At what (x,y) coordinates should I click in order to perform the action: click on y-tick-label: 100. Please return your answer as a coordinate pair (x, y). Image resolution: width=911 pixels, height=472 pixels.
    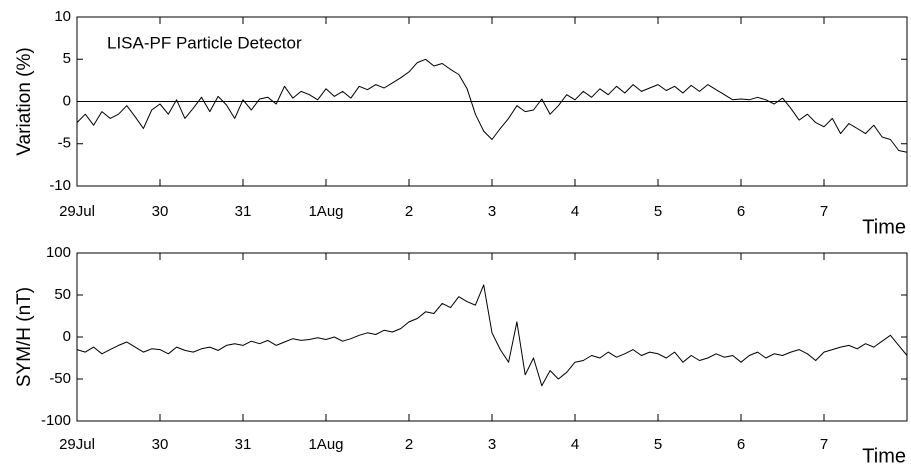
    Looking at the image, I should click on (58, 252).